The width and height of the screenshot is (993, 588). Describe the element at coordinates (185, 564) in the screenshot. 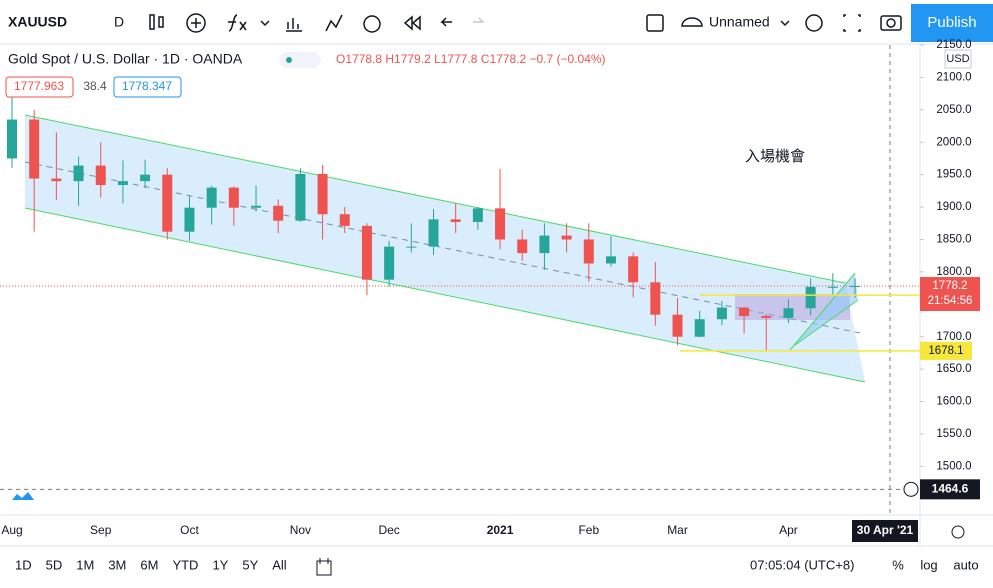

I see `range-button: YTD` at that location.